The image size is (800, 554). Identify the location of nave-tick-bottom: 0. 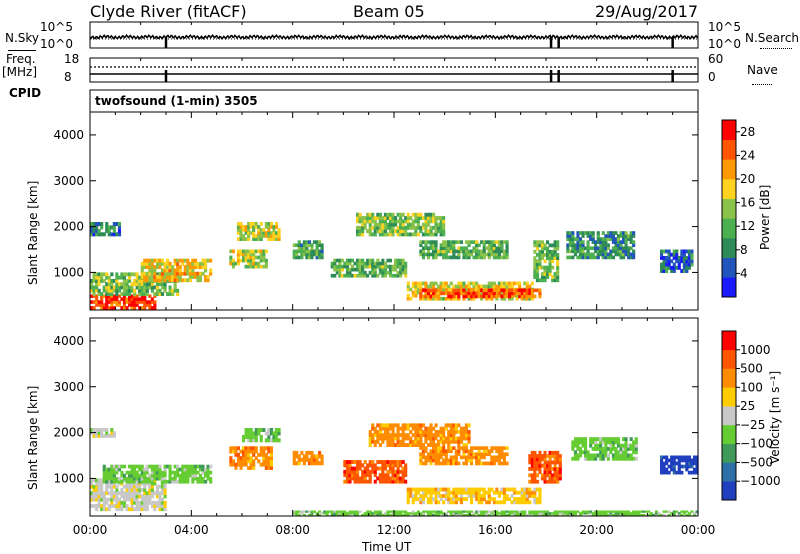
(712, 77).